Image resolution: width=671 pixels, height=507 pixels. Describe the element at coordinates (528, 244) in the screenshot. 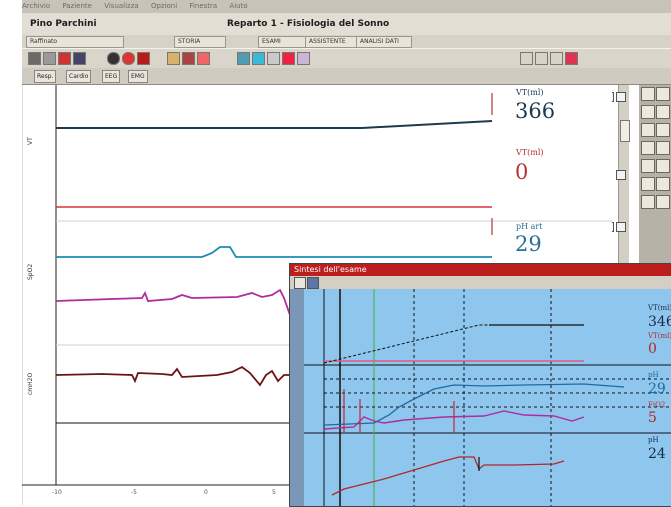

I see `channel-3-value: 29` at that location.